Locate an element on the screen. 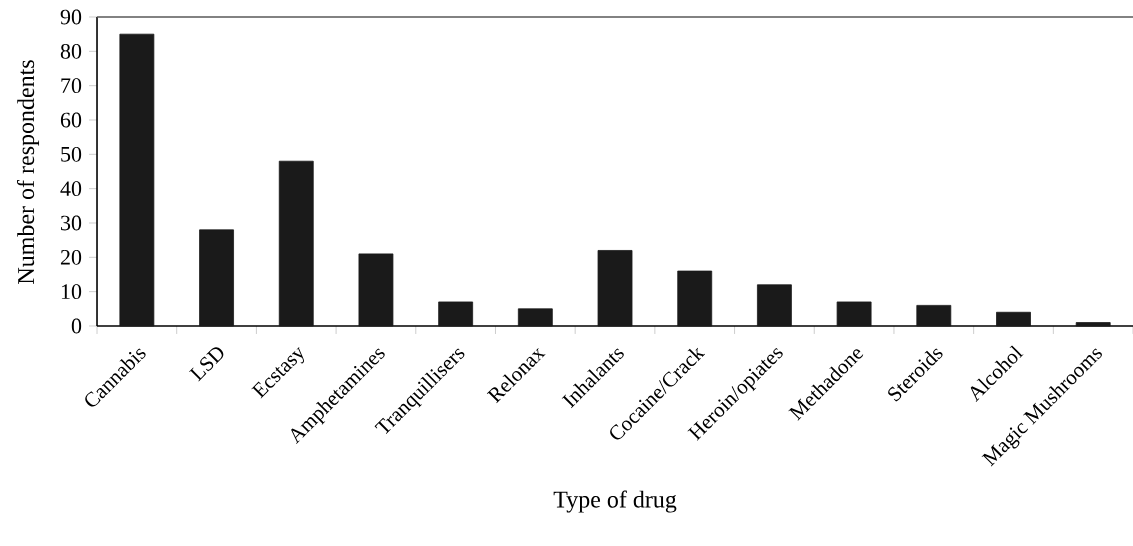 This screenshot has width=1133, height=546. y-tick-label: 0 is located at coordinates (76, 326).